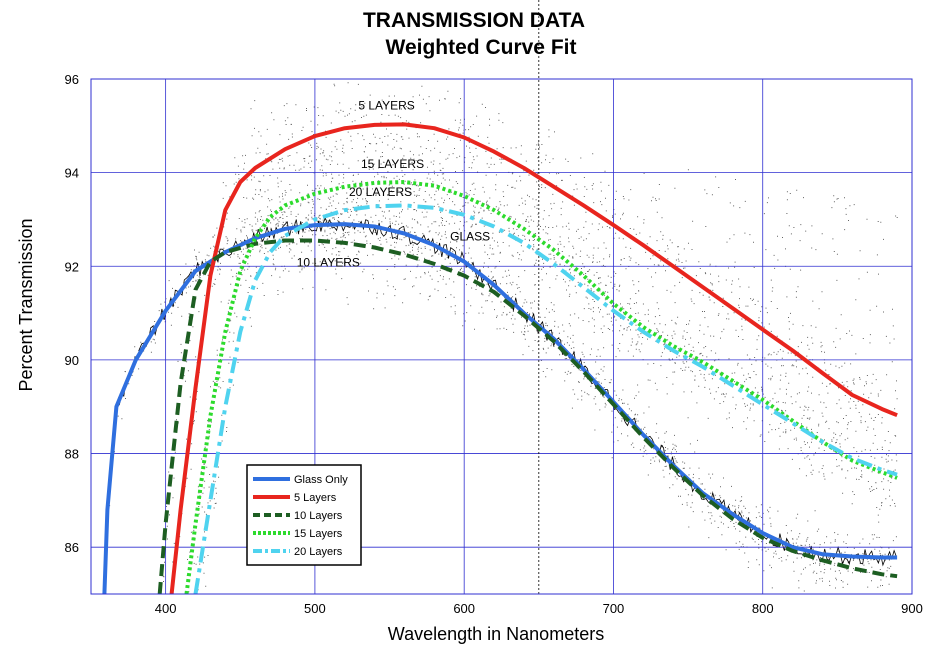 This screenshot has width=939, height=646. What do you see at coordinates (315, 608) in the screenshot?
I see `x-tick-label: 500` at bounding box center [315, 608].